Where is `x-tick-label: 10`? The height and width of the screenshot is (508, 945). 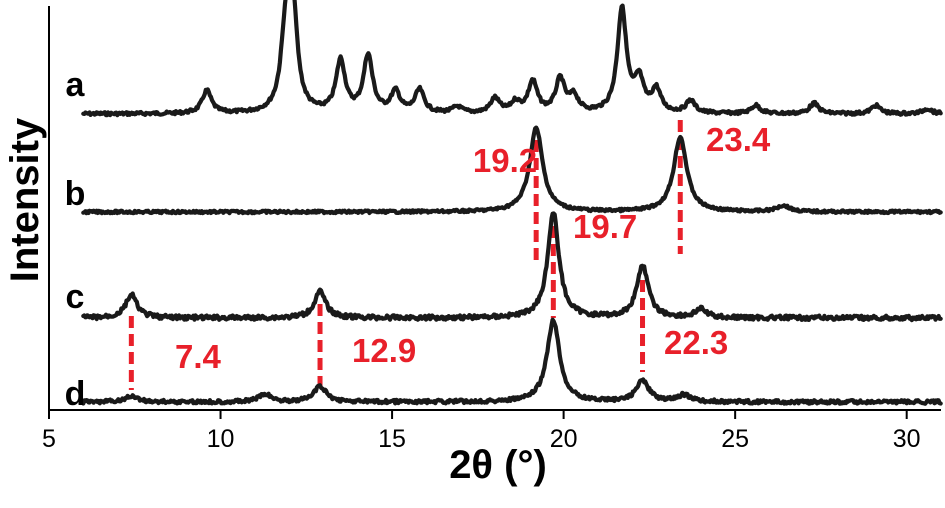 x-tick-label: 10 is located at coordinates (221, 439).